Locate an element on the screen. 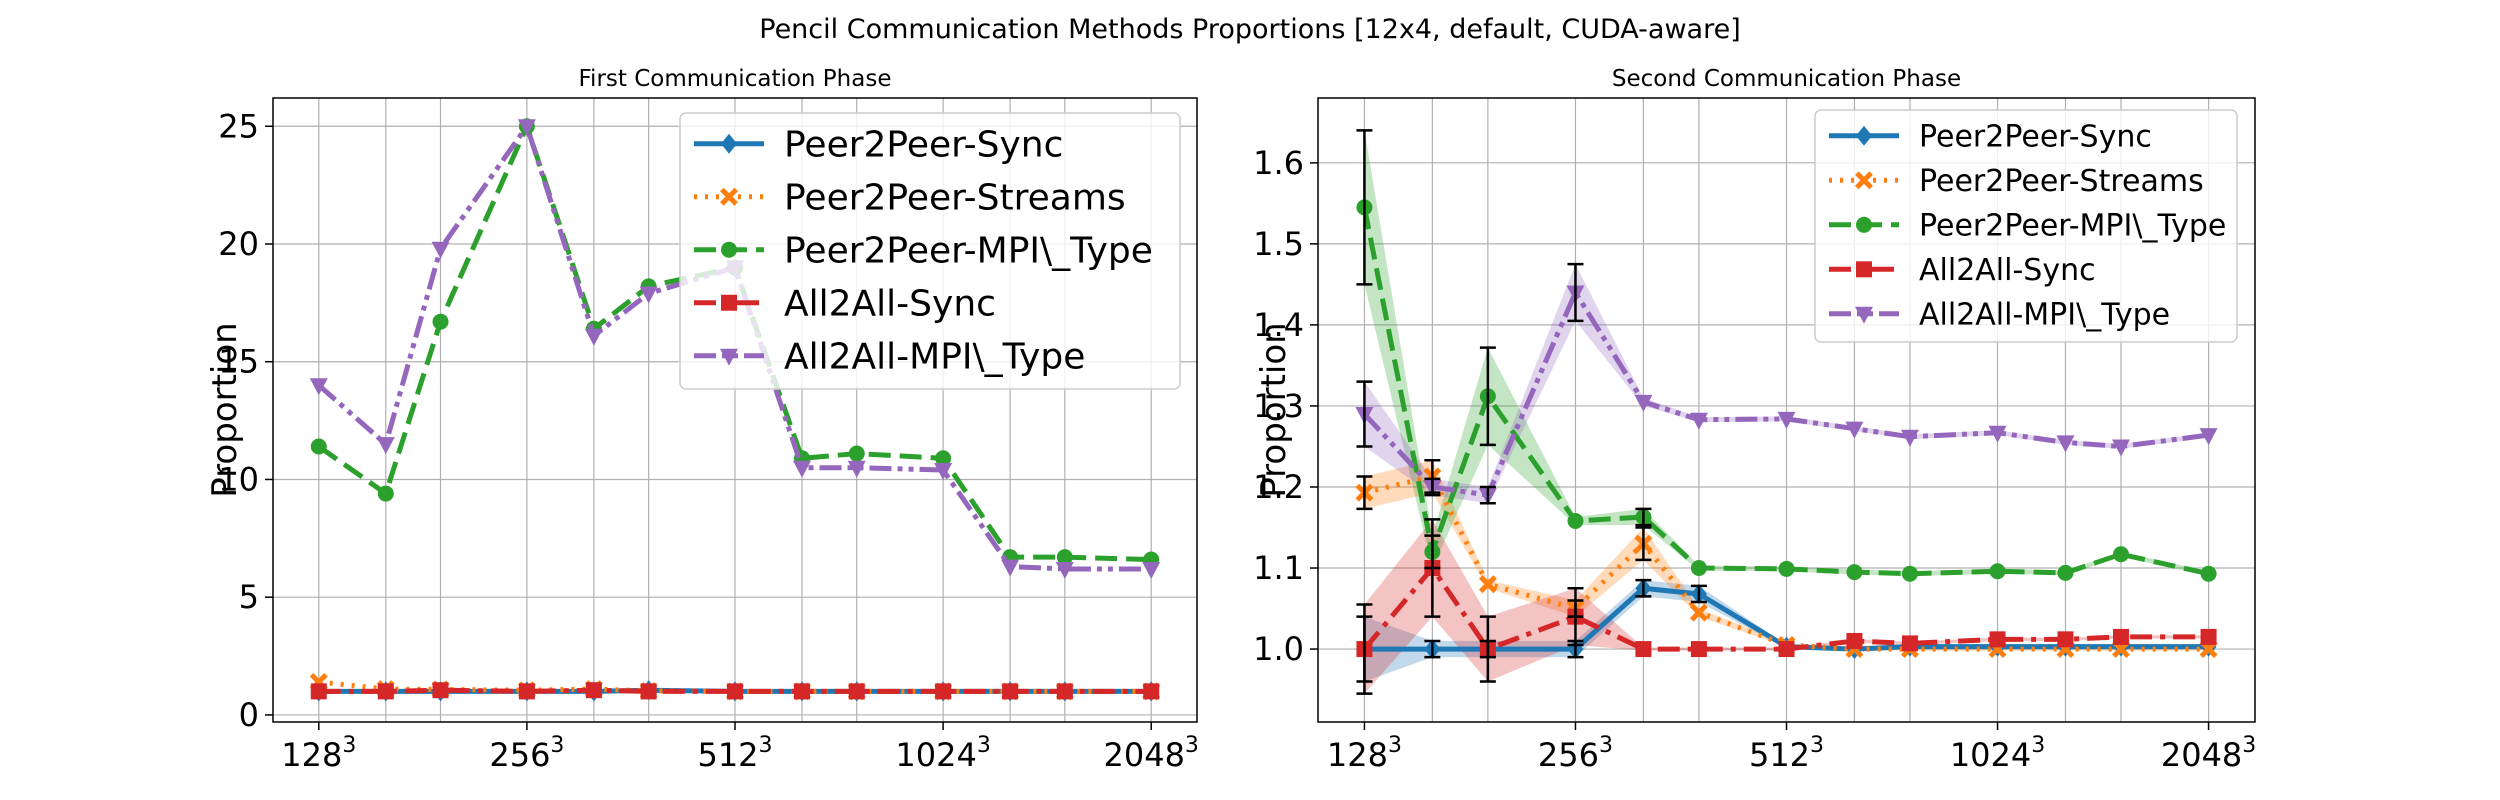 The height and width of the screenshot is (800, 2500). y-tick-label: 1.5 is located at coordinates (1278, 244).